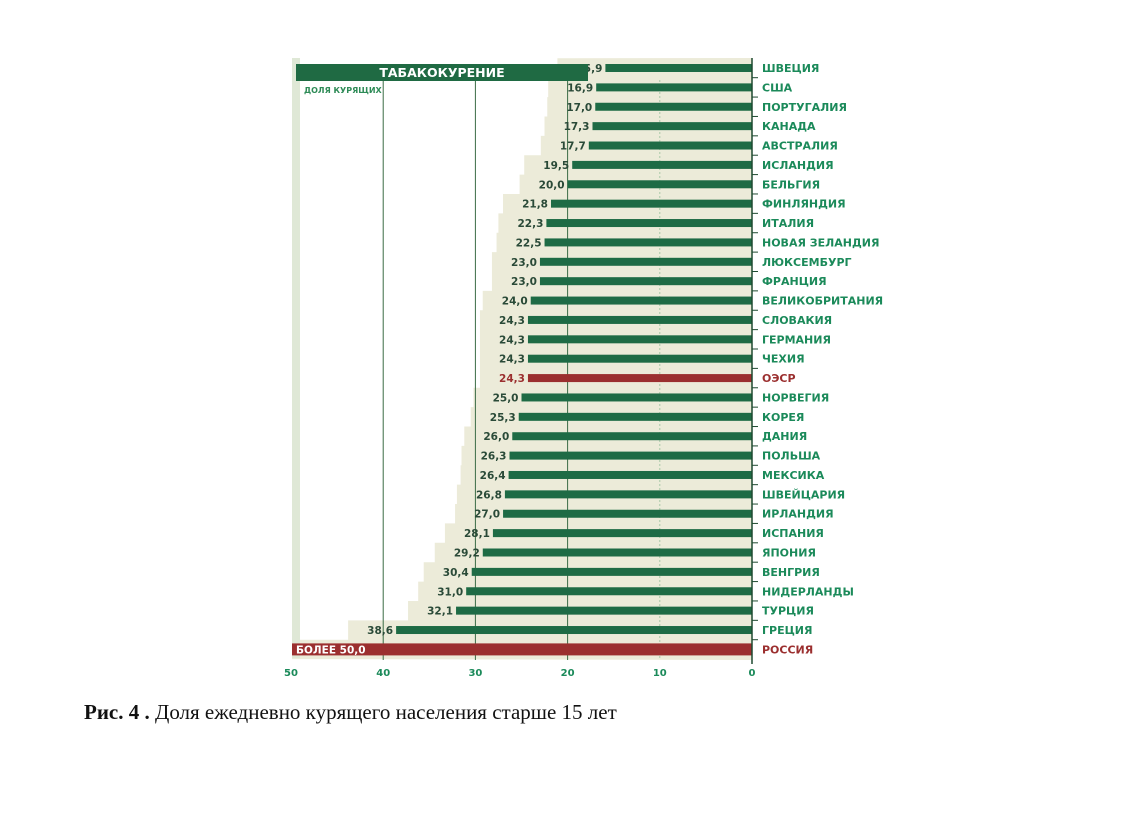  Describe the element at coordinates (383, 673) in the screenshot. I see `x-tick-label: 40` at that location.